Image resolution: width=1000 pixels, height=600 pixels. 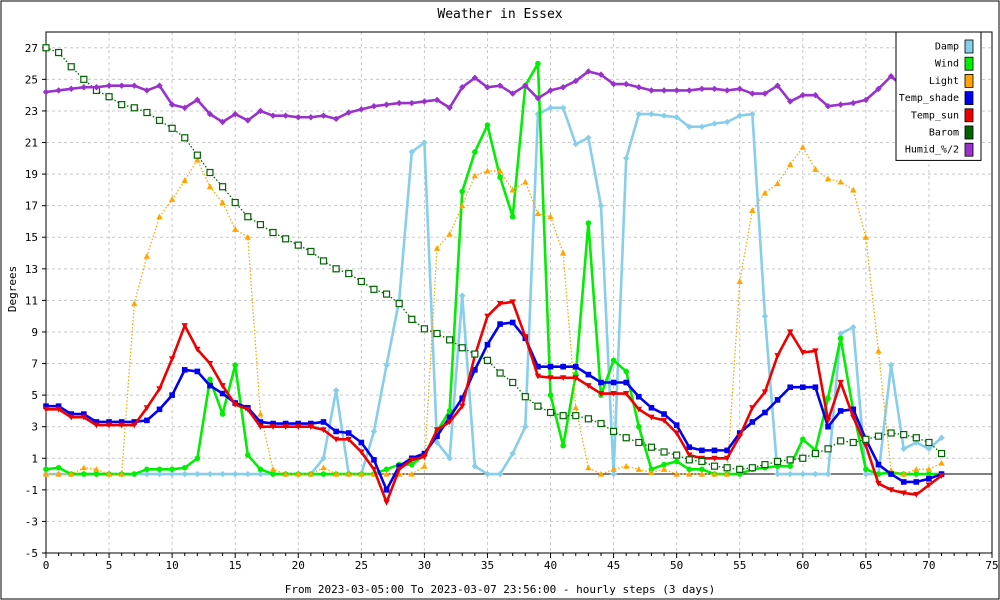 I want to click on x-tick-label: 45, so click(x=613, y=565).